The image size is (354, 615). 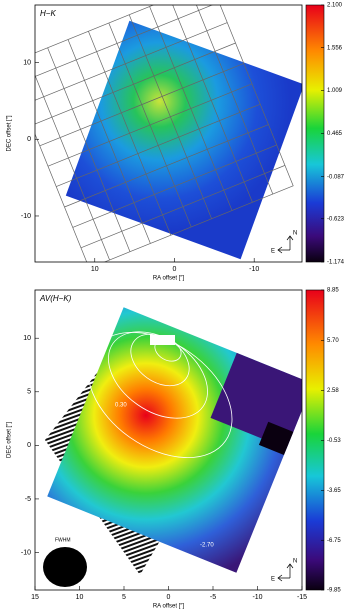 I want to click on colorbar-tick-label: -6.75, so click(x=334, y=541).